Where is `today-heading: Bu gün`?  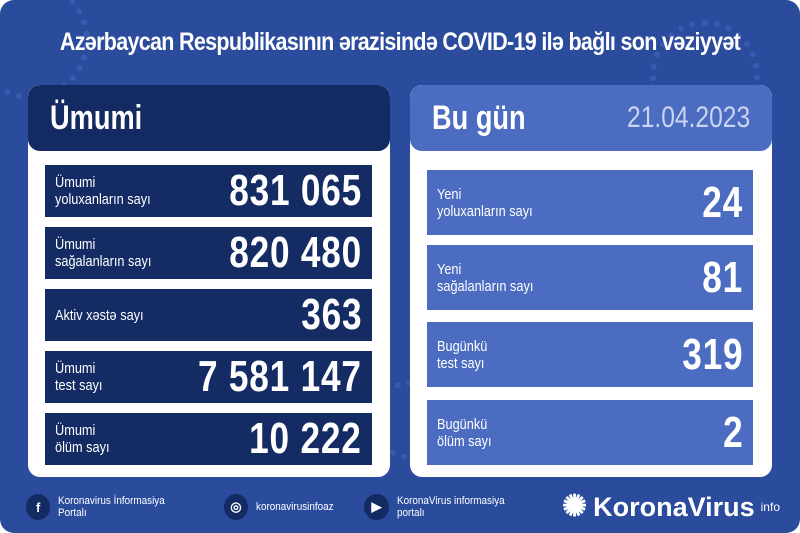
today-heading: Bu gün is located at coordinates (479, 117).